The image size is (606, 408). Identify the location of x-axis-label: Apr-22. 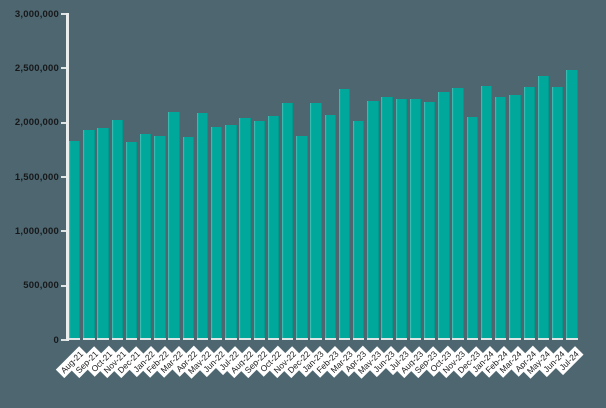
(186, 361).